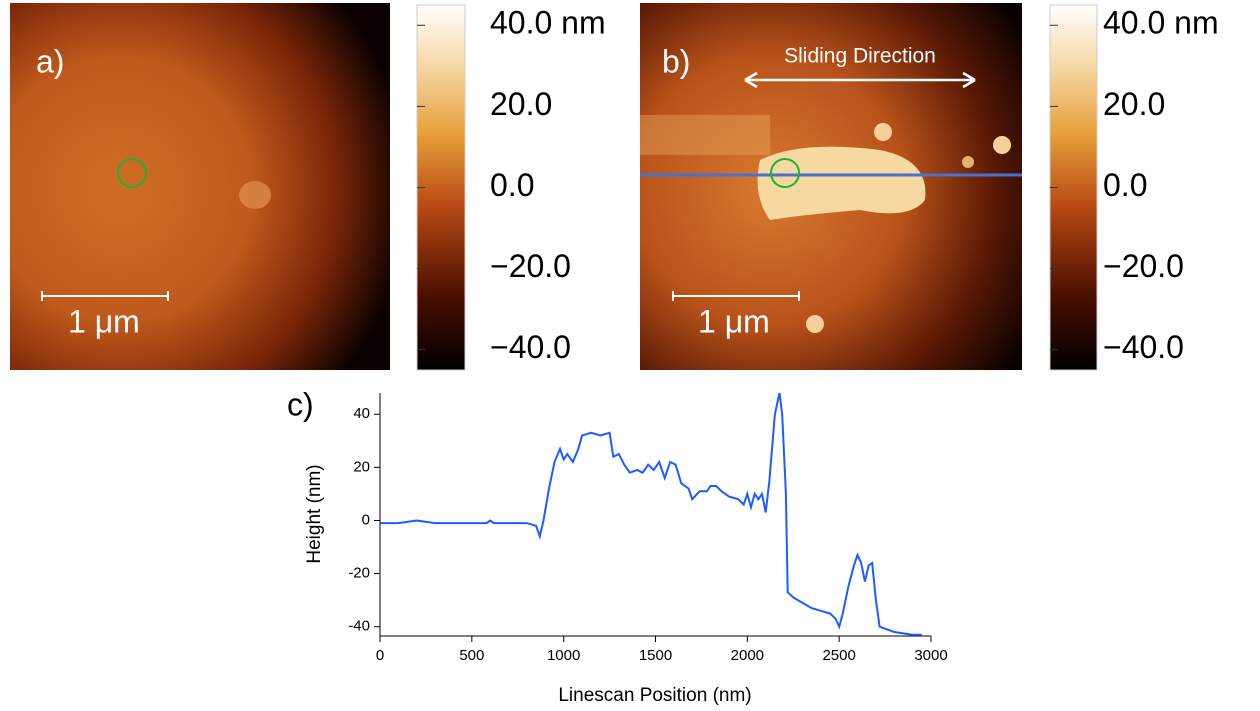 The image size is (1260, 711). Describe the element at coordinates (654, 695) in the screenshot. I see `x-axis-label: Linescan Position (nm)` at that location.